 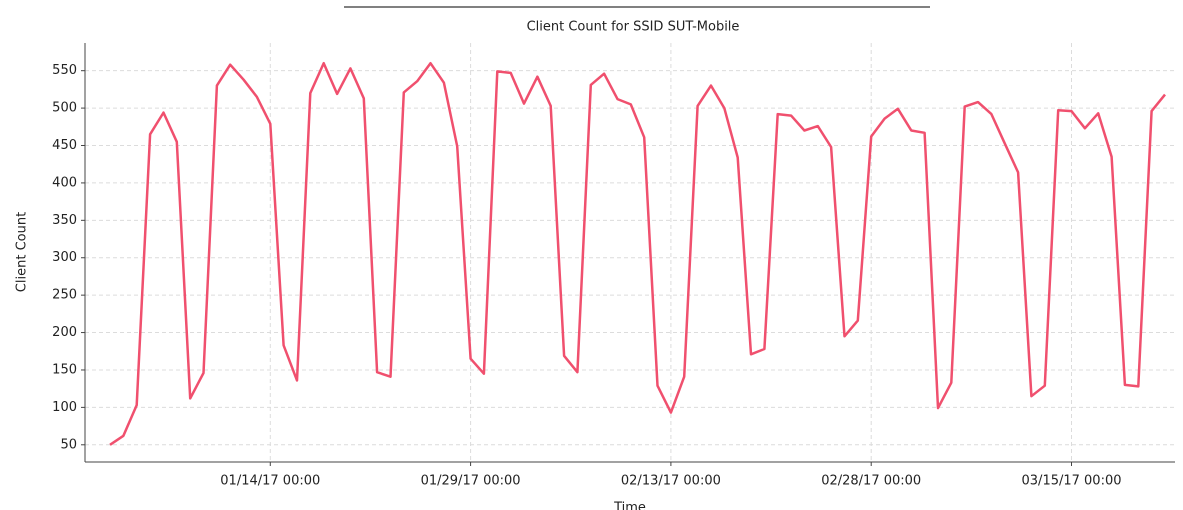 I want to click on x-tick-label: 01/14/17 00:00, so click(x=270, y=481).